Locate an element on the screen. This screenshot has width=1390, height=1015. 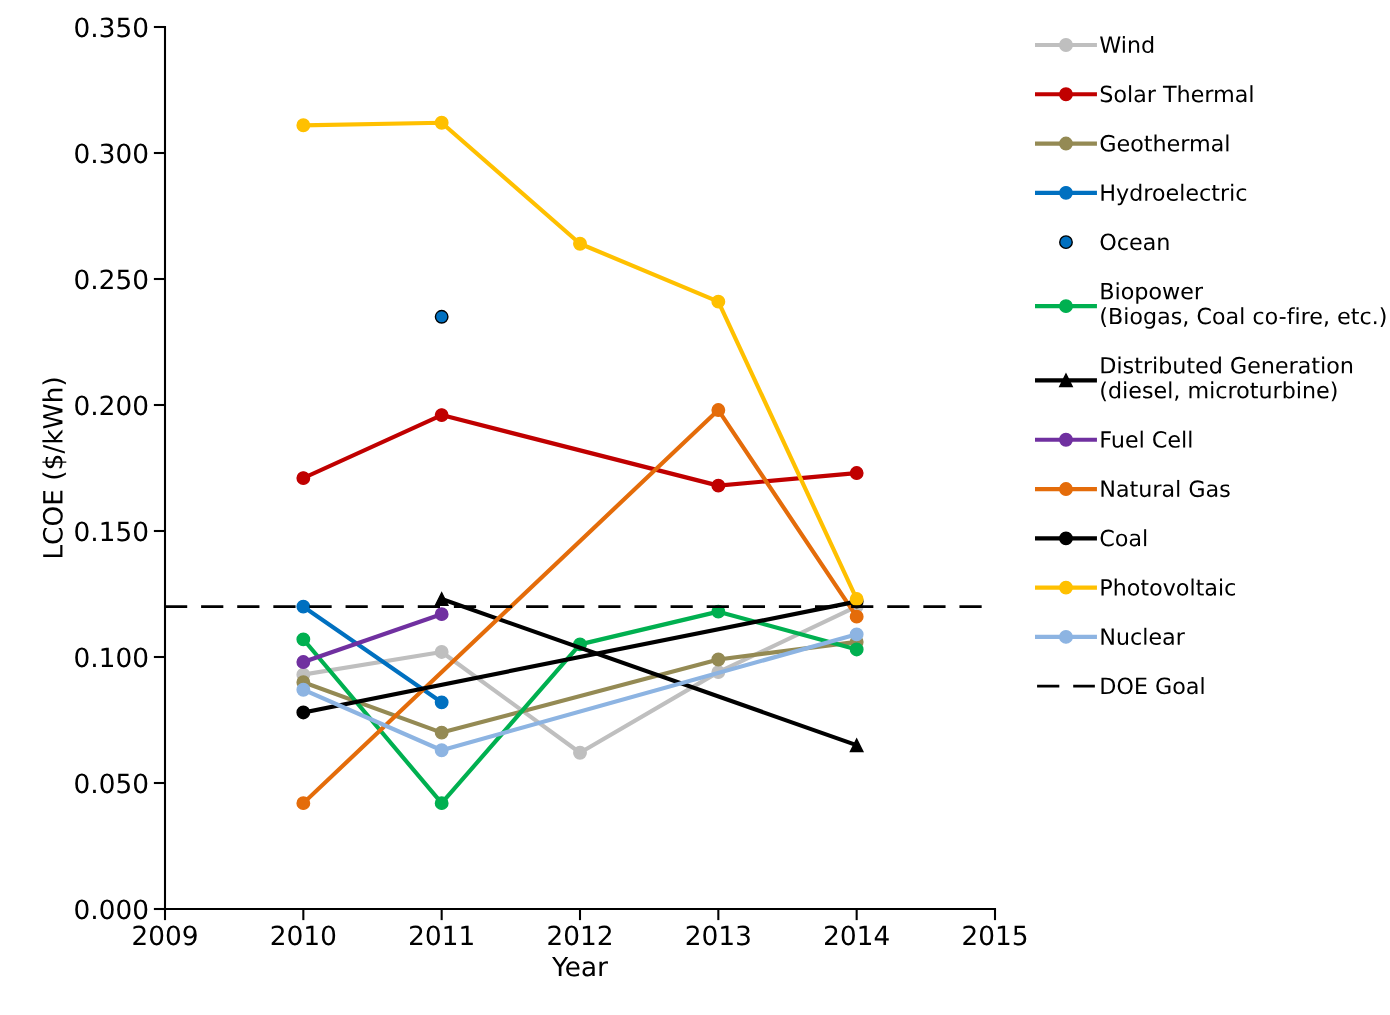
x-tick-label: 2011 is located at coordinates (441, 935).